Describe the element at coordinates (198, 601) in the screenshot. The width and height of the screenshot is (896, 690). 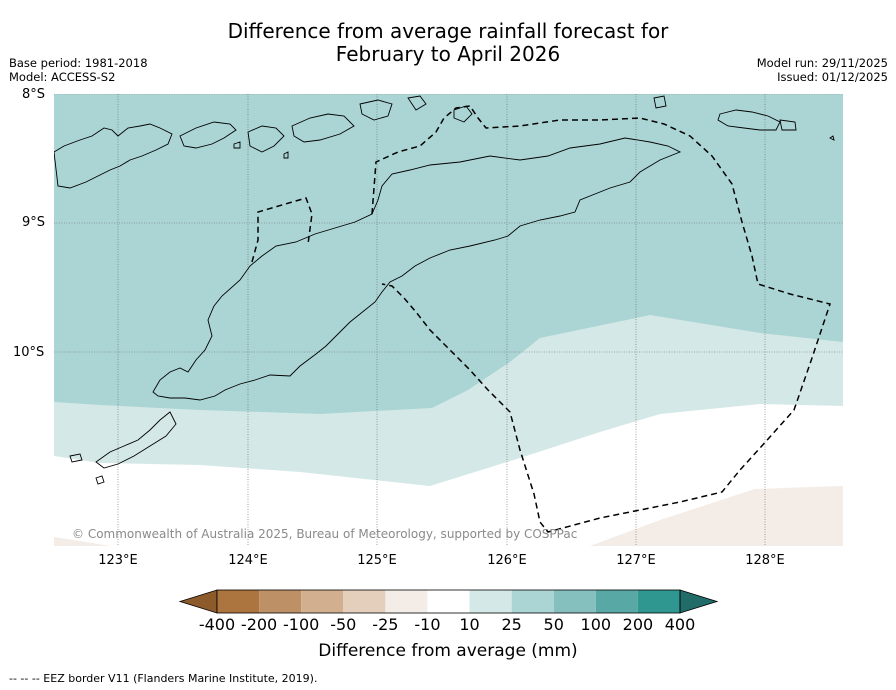
I see `colorbar-extend-low` at that location.